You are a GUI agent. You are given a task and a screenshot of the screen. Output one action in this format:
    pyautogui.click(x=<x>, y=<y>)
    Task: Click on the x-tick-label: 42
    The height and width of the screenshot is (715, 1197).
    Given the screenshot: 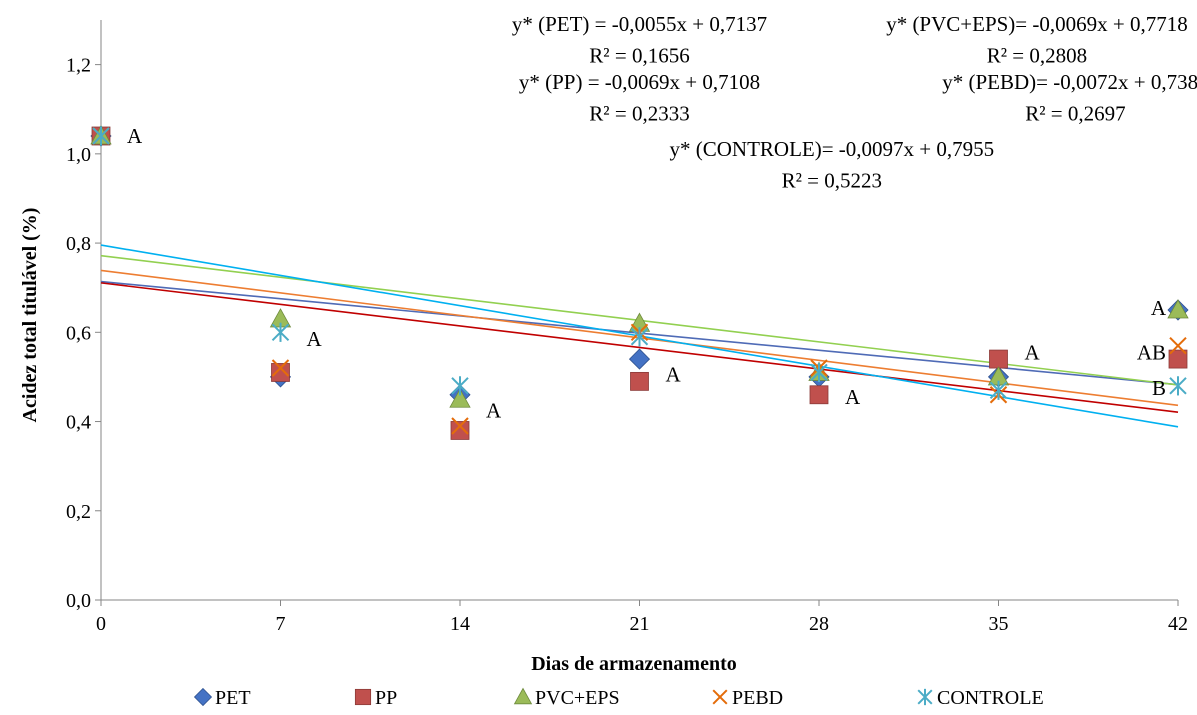 What is the action you would take?
    pyautogui.click(x=1178, y=624)
    